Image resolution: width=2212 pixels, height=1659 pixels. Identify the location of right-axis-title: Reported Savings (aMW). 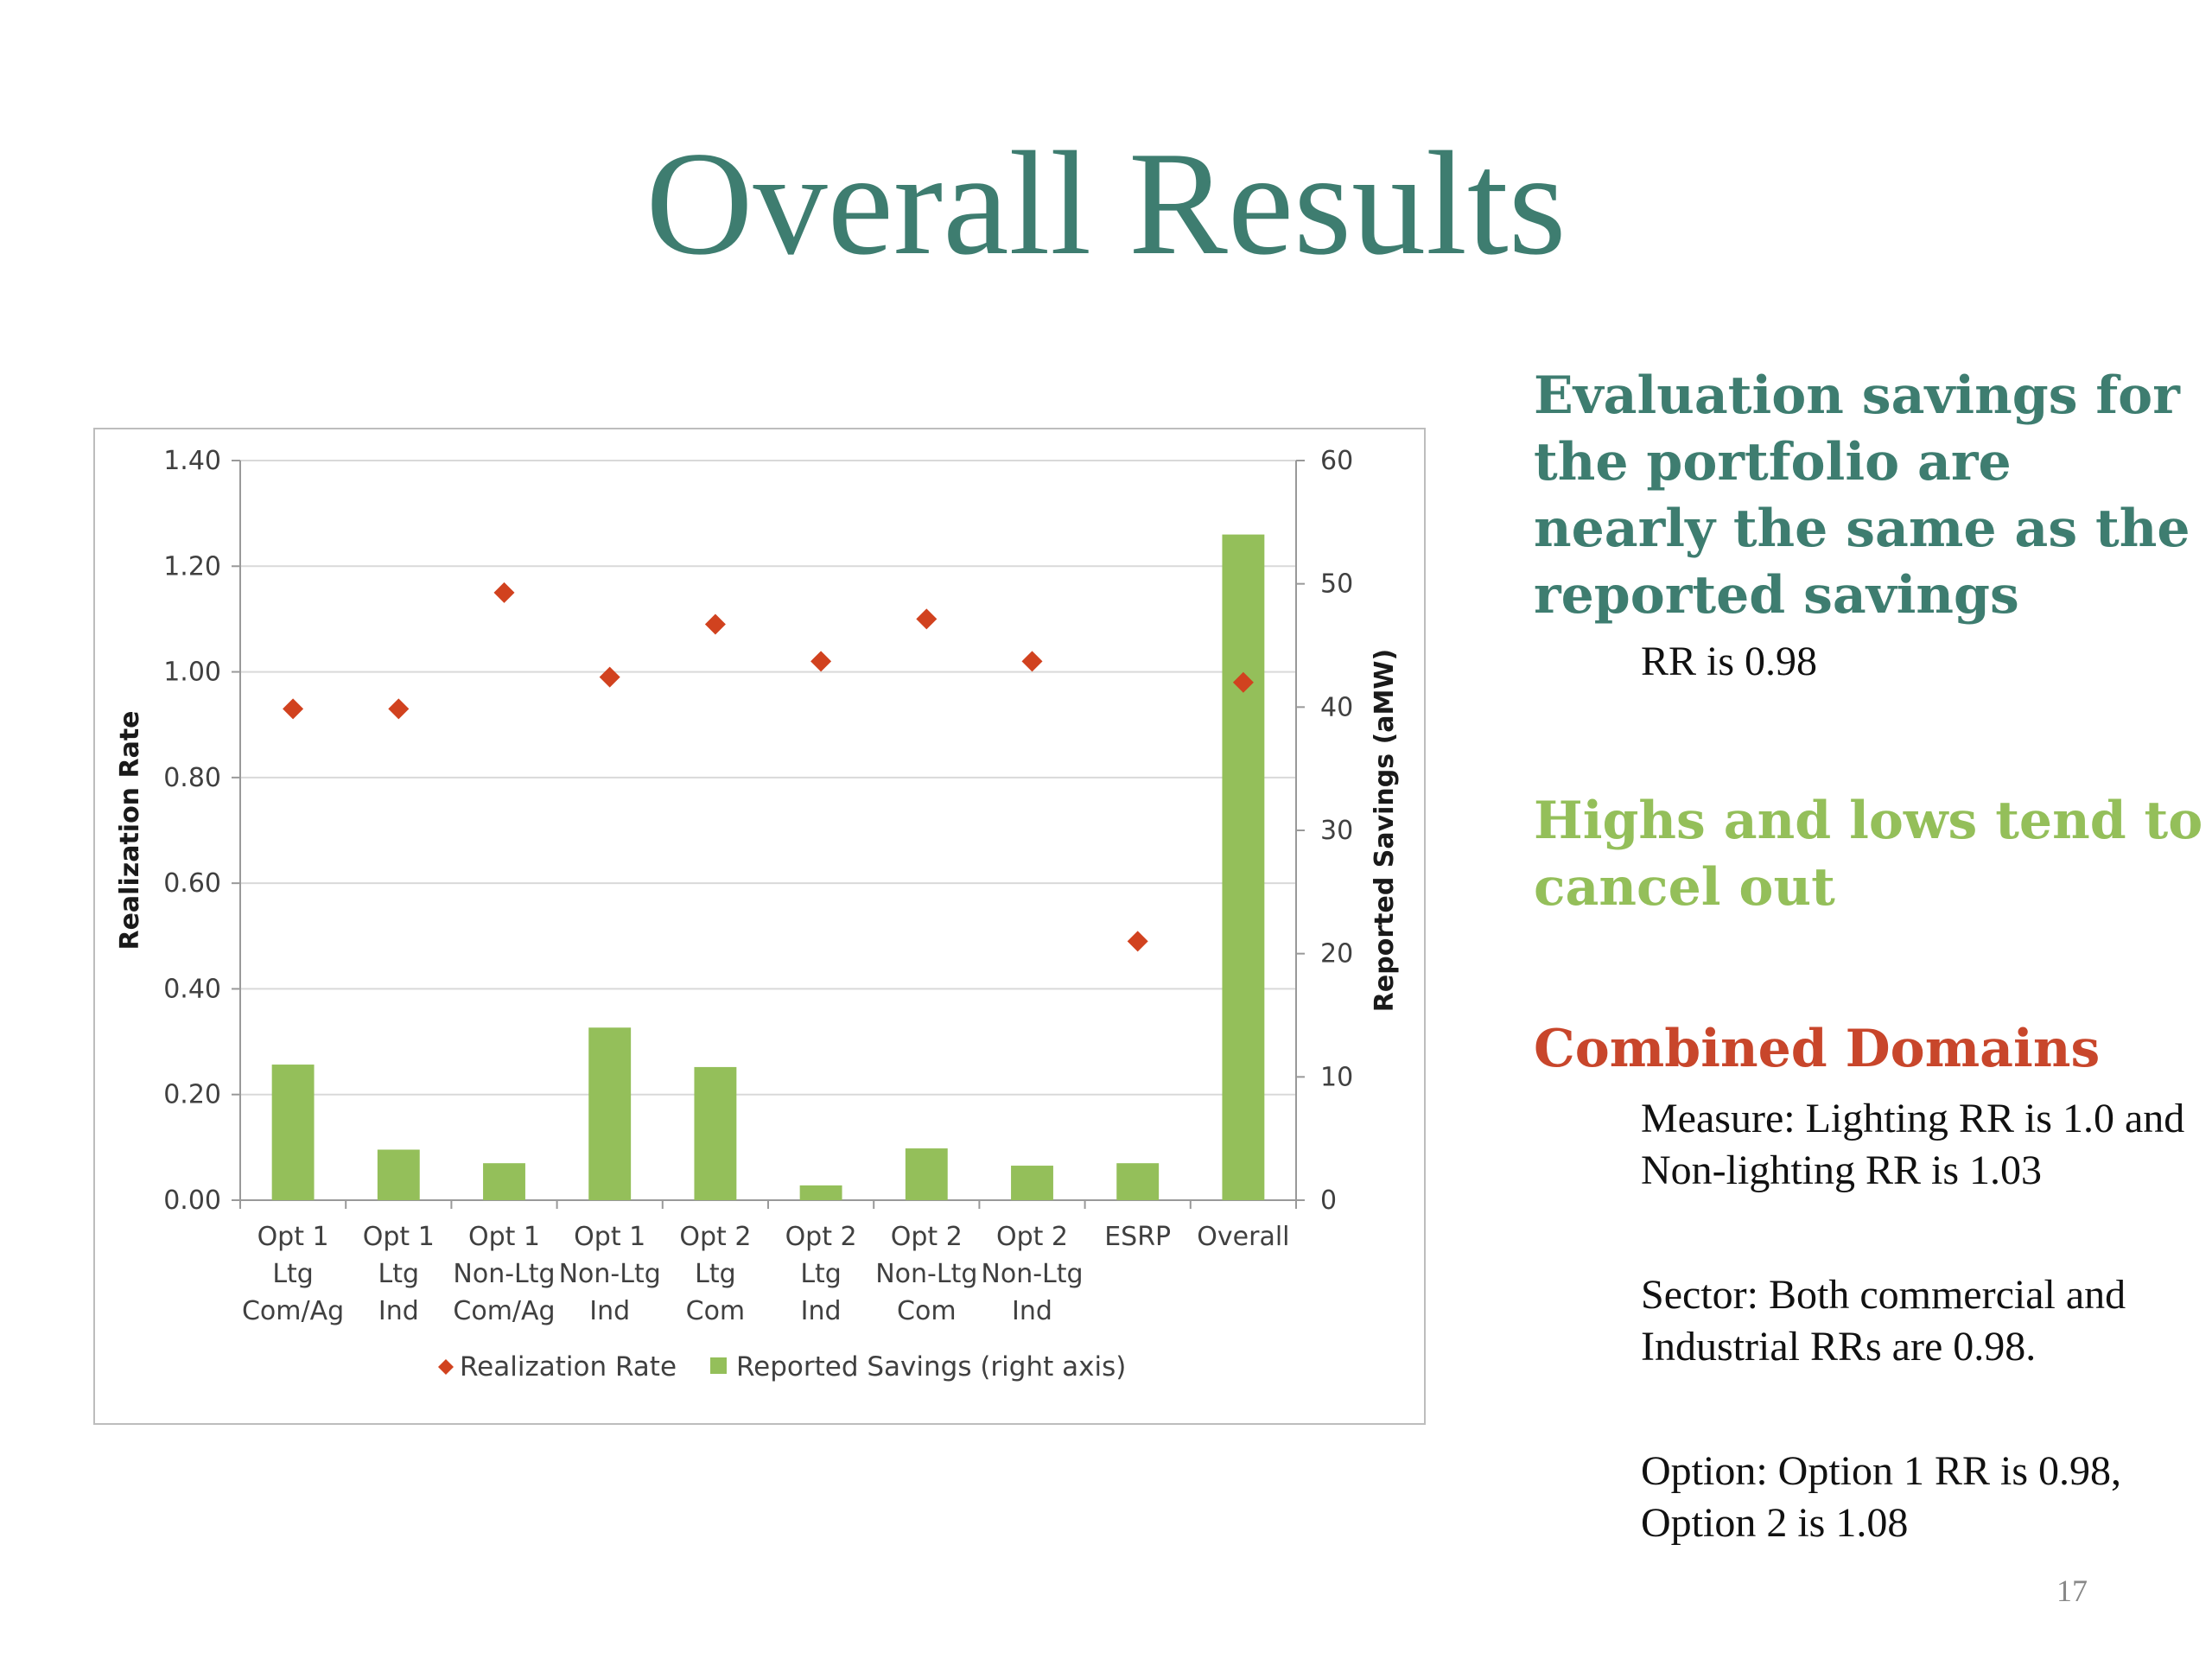
(1385, 830).